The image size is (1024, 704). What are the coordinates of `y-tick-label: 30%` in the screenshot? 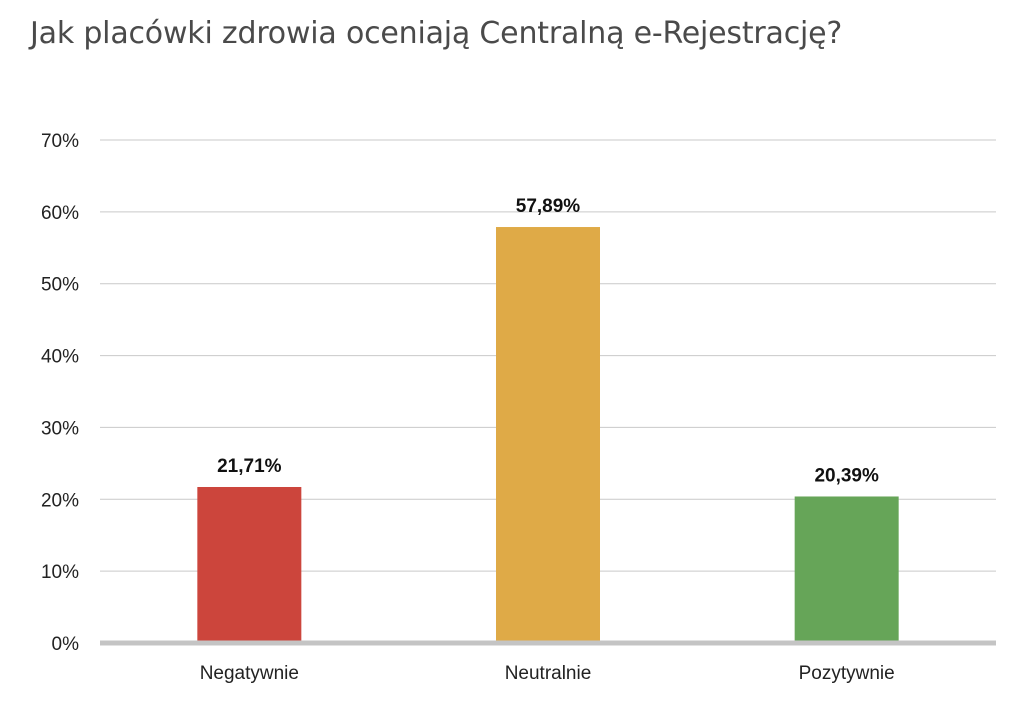 It's located at (60, 428).